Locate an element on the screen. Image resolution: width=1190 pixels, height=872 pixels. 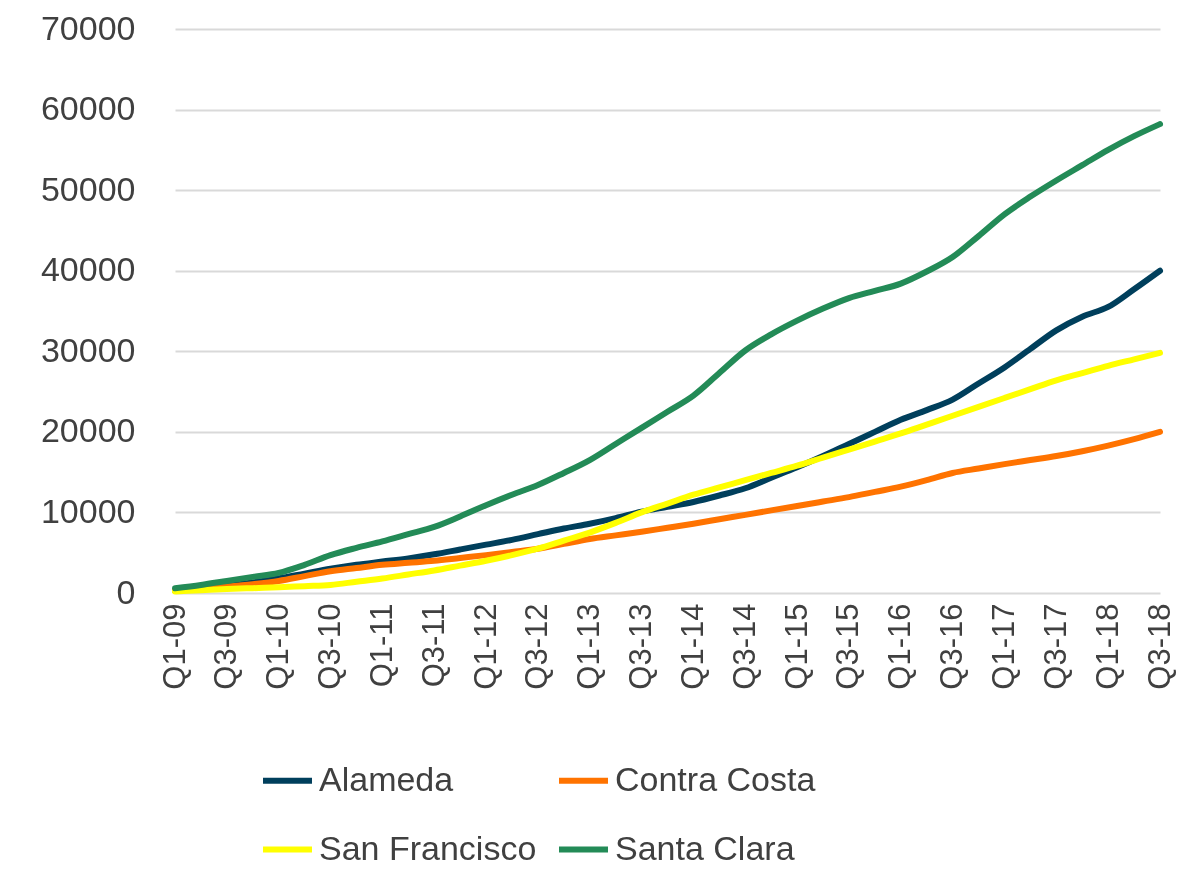
x-tick-label: Q3-17 is located at coordinates (1055, 646).